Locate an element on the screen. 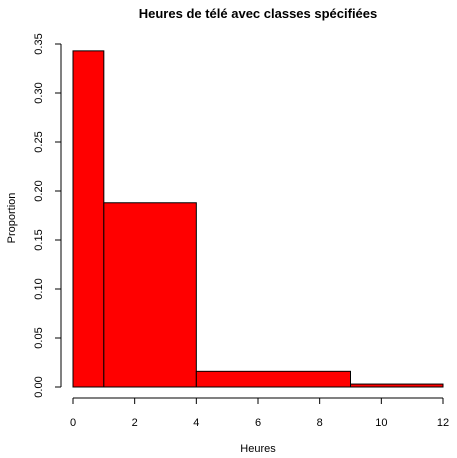 This screenshot has height=458, width=457. y-tick-label-0: 0.00 is located at coordinates (39, 386).